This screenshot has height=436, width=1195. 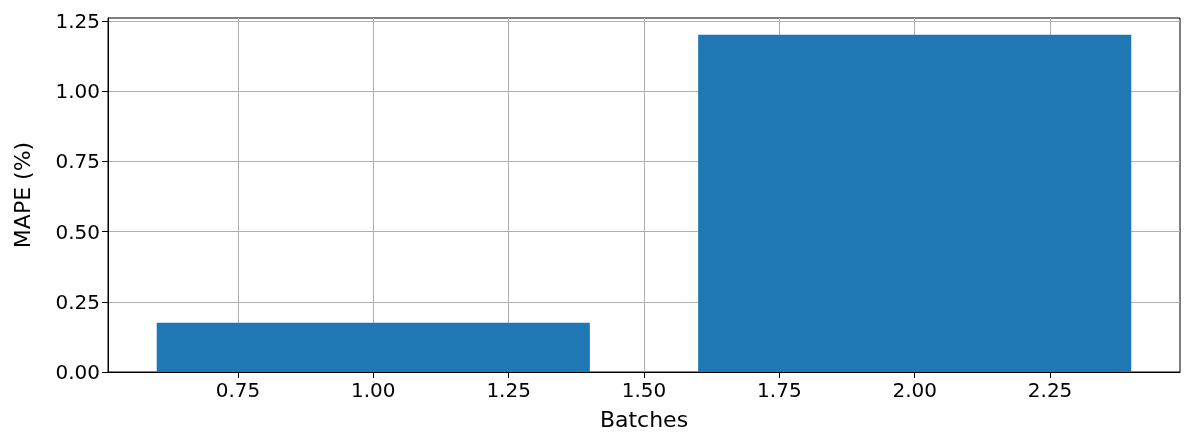 I want to click on x-tick-label: 0.75, so click(x=238, y=390).